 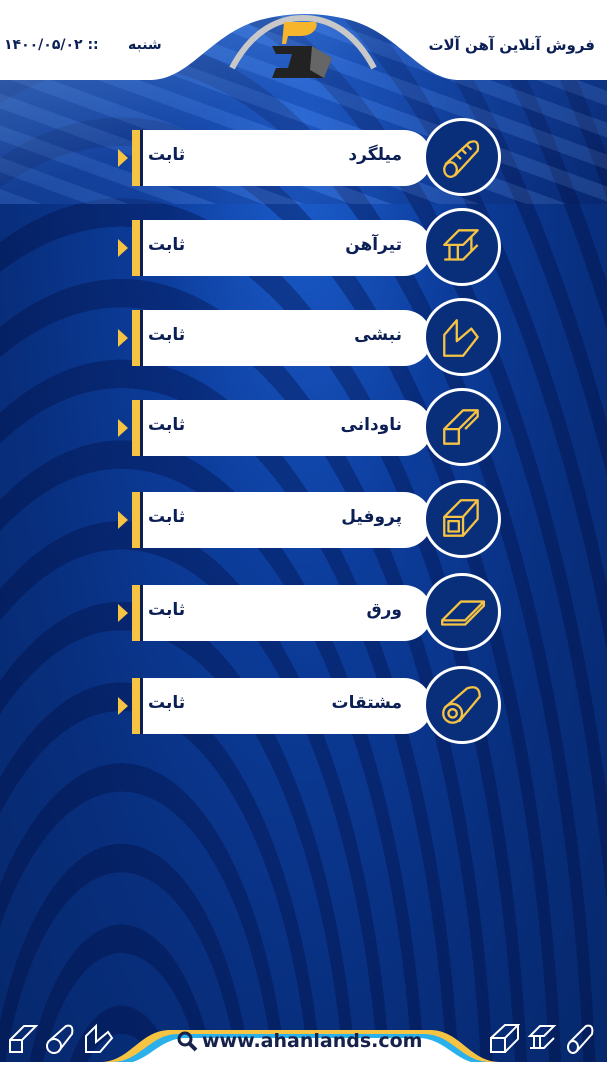 I want to click on category-pill: ثابت پروفیل, so click(x=284, y=520).